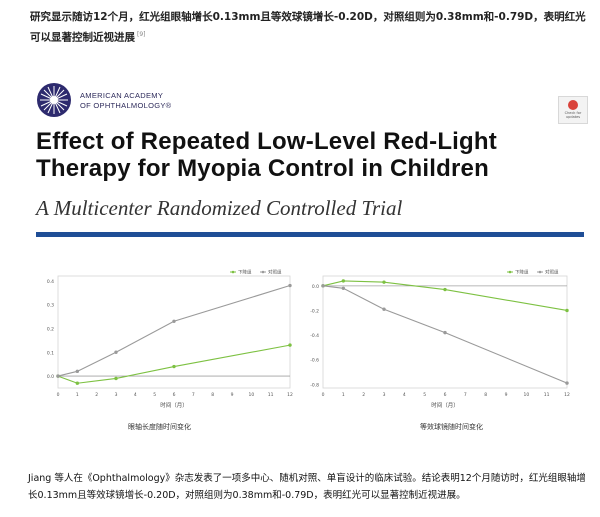 This screenshot has height=517, width=600. What do you see at coordinates (159, 427) in the screenshot?
I see `axial-length-caption: 眼轴长度随时间变化` at bounding box center [159, 427].